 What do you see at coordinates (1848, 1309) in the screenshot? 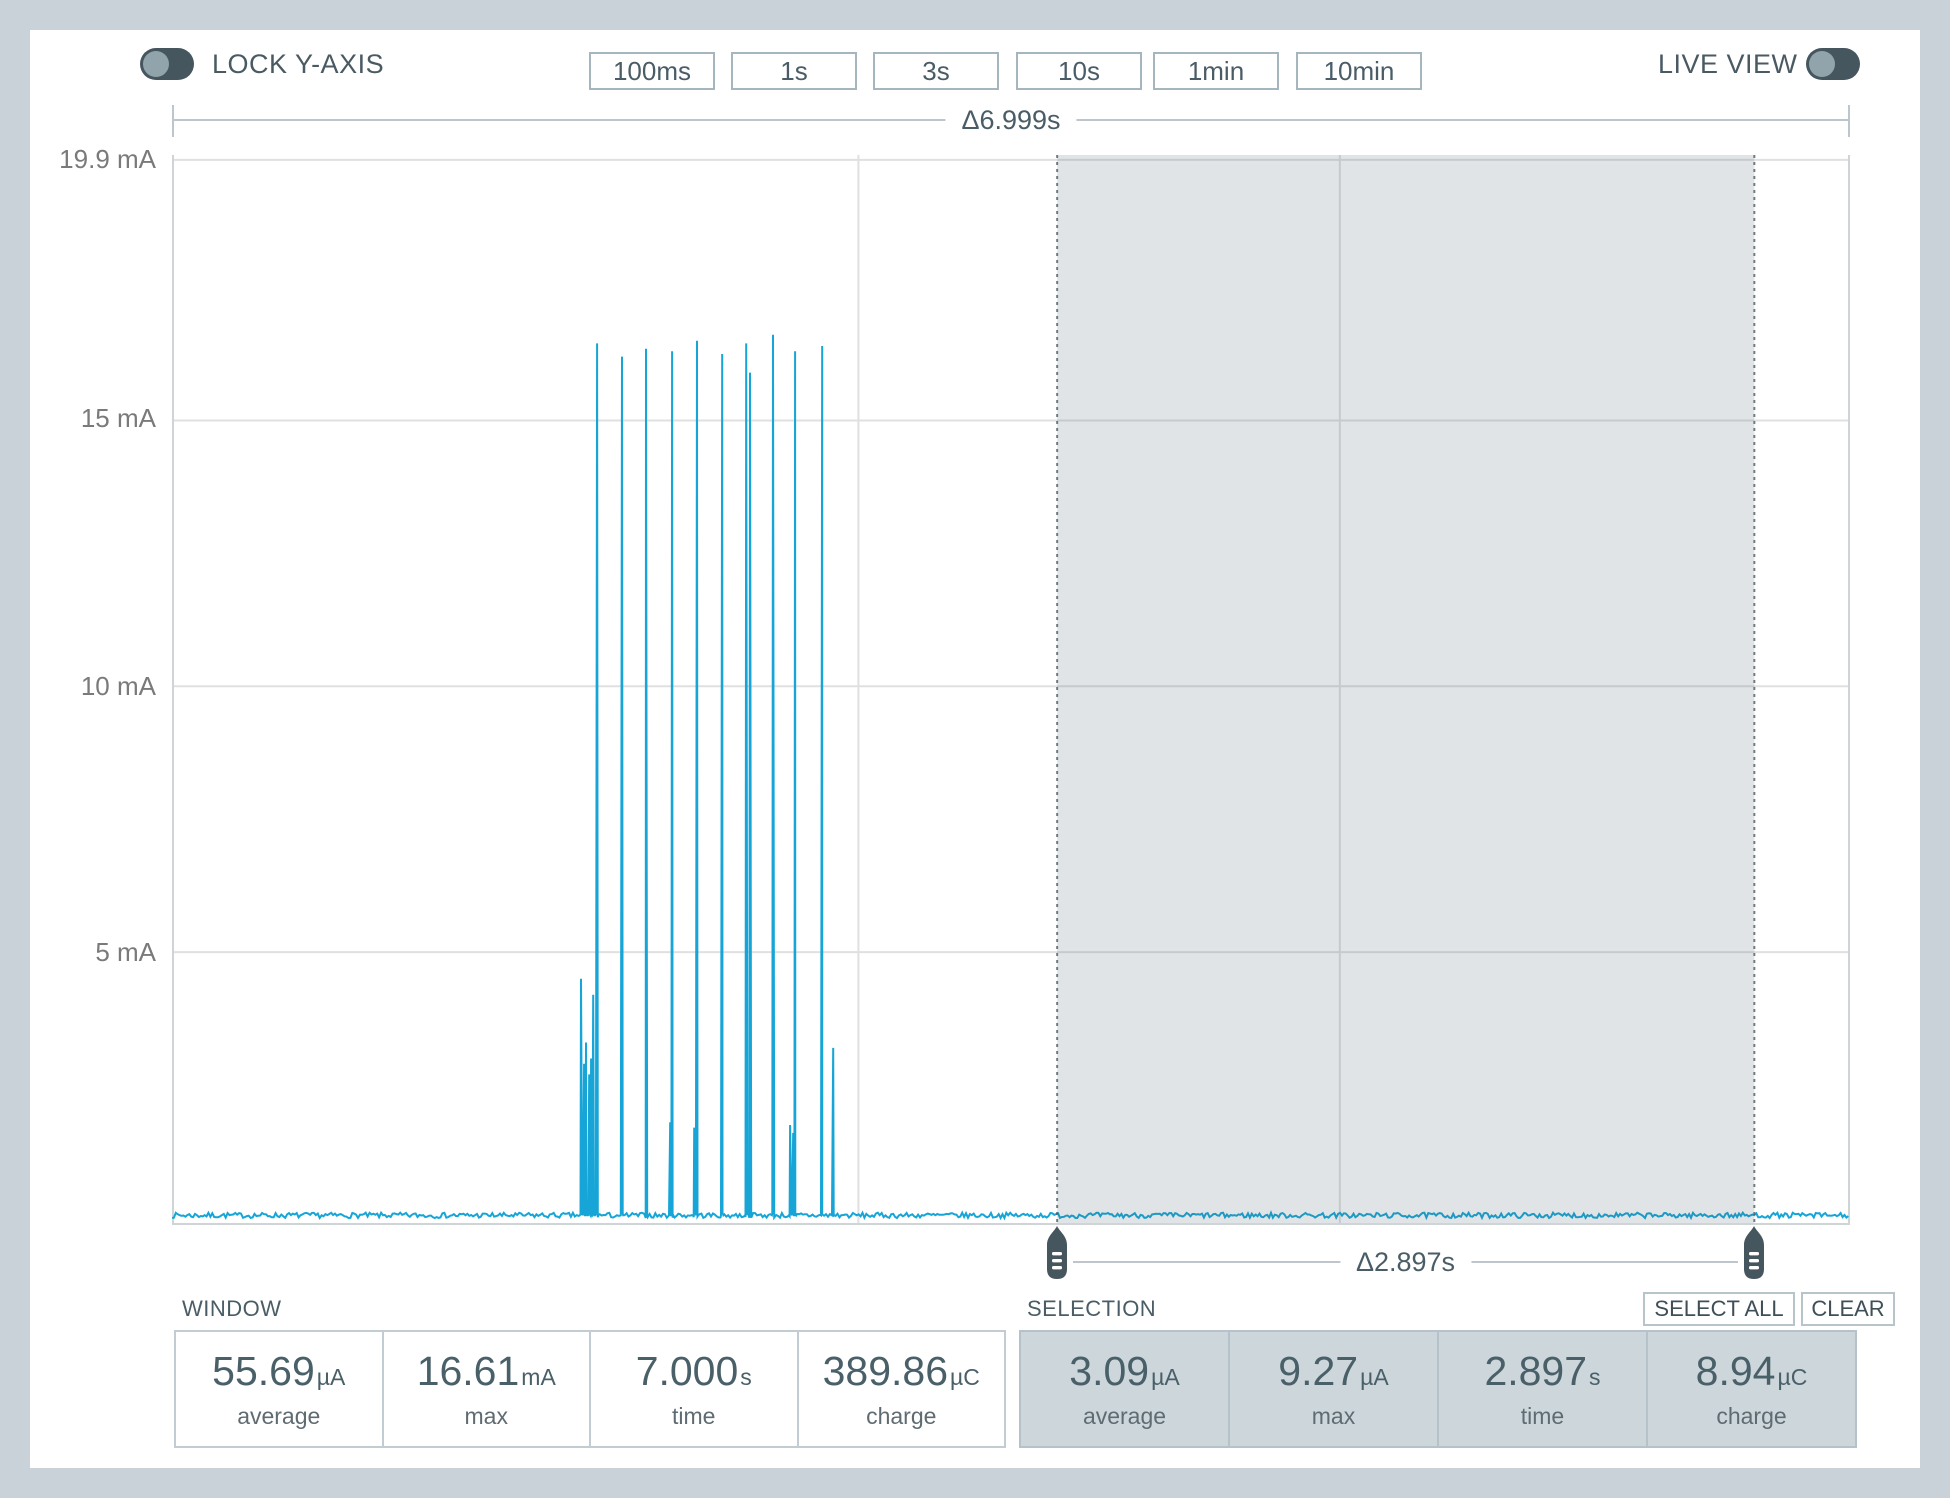
I see `clear-button: CLEAR` at bounding box center [1848, 1309].